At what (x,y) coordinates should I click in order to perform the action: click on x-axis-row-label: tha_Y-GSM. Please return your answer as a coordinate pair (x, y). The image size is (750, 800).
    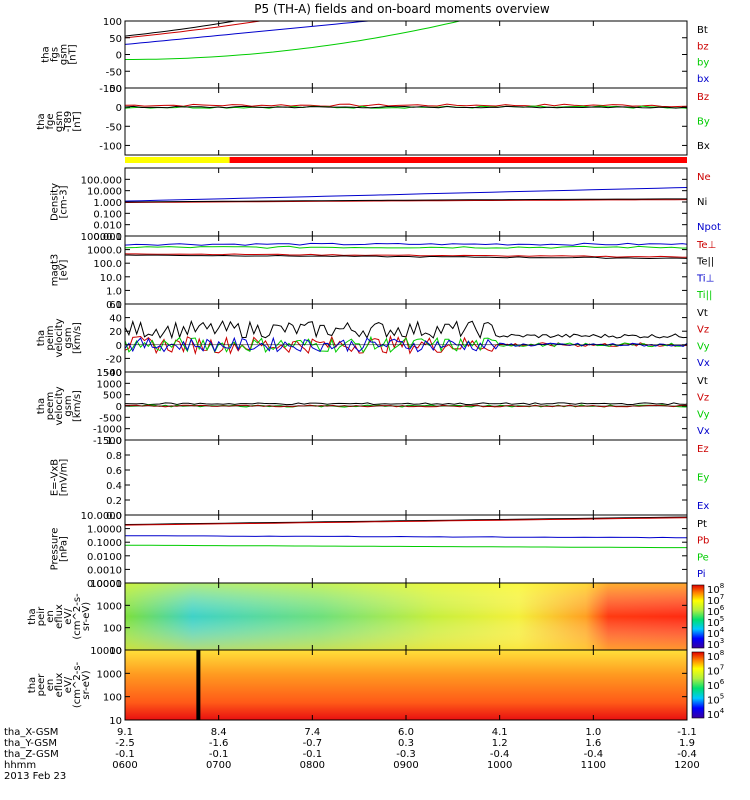
    Looking at the image, I should click on (30, 743).